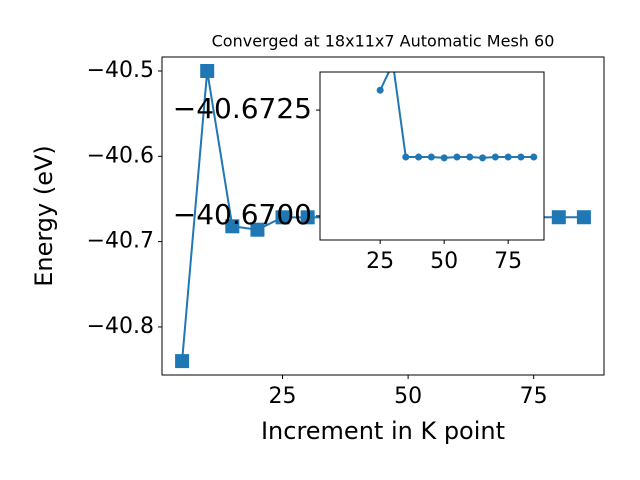 This screenshot has width=640, height=480. Describe the element at coordinates (457, 117) in the screenshot. I see `plot-clip` at that location.